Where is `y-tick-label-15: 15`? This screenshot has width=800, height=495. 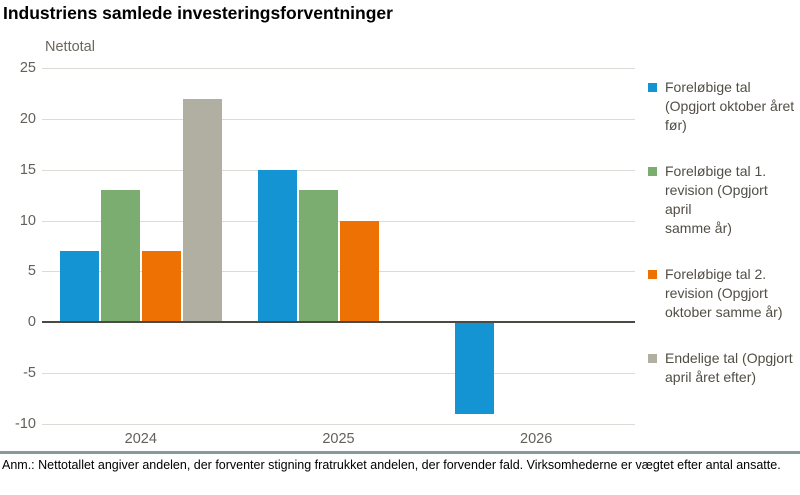
y-tick-label-15: 15 is located at coordinates (27, 169).